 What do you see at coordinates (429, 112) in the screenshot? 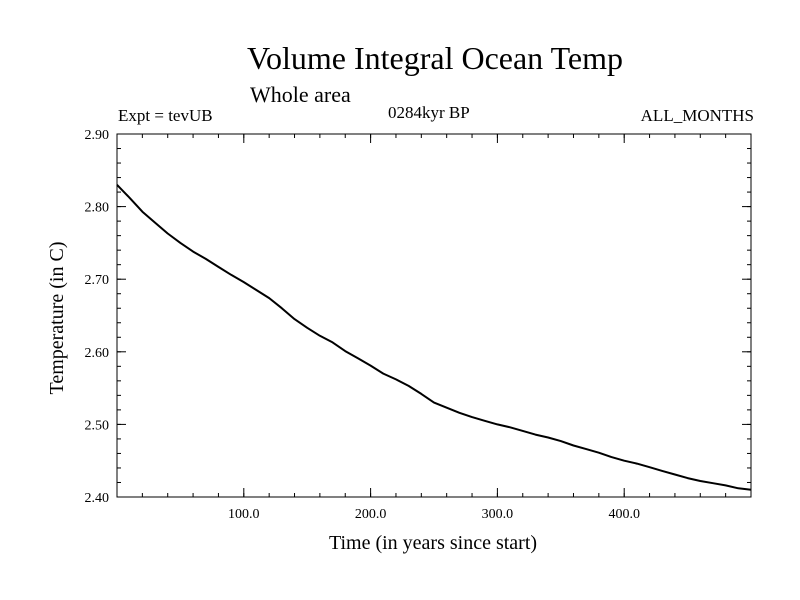
I see `period-label: 0284kyr BP` at bounding box center [429, 112].